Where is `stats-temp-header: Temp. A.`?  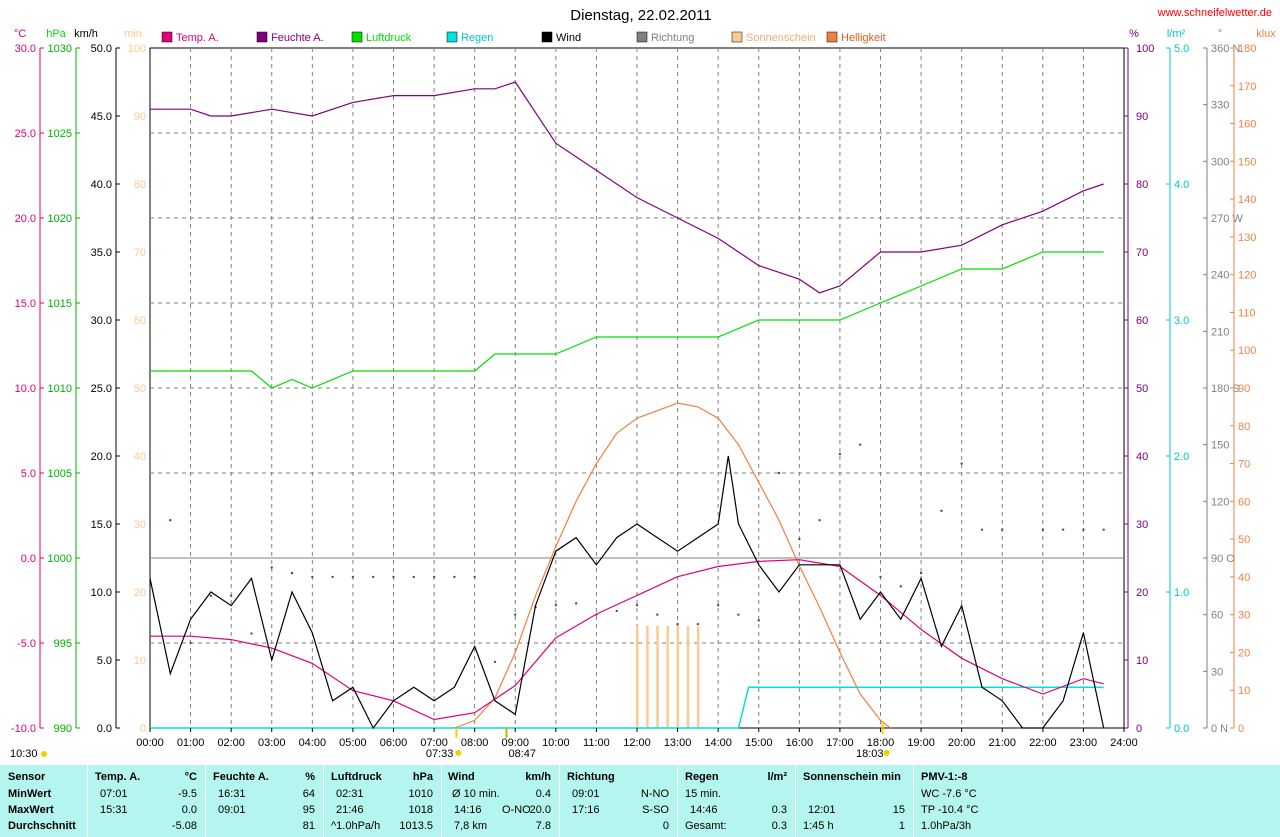
stats-temp-header: Temp. A. is located at coordinates (118, 777).